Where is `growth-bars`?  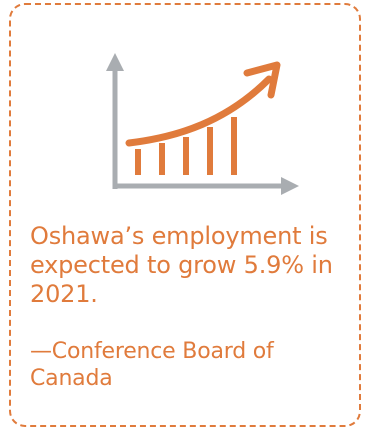 growth-bars is located at coordinates (186, 146).